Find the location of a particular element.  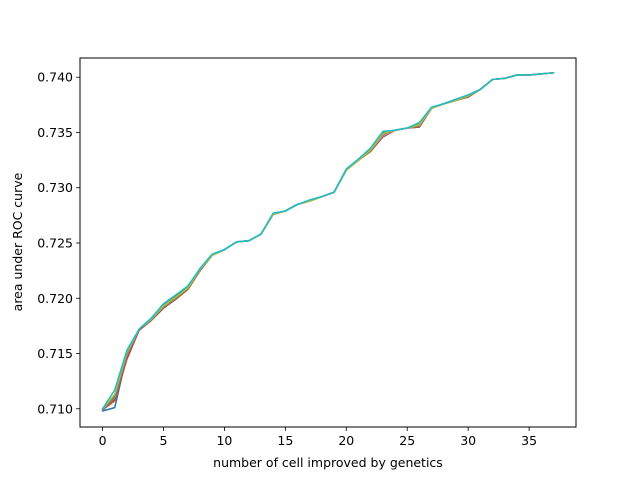

y-axis: 0.710 0.715 0.720 0.725 0.730 0.735 0.740 is located at coordinates (58, 243).